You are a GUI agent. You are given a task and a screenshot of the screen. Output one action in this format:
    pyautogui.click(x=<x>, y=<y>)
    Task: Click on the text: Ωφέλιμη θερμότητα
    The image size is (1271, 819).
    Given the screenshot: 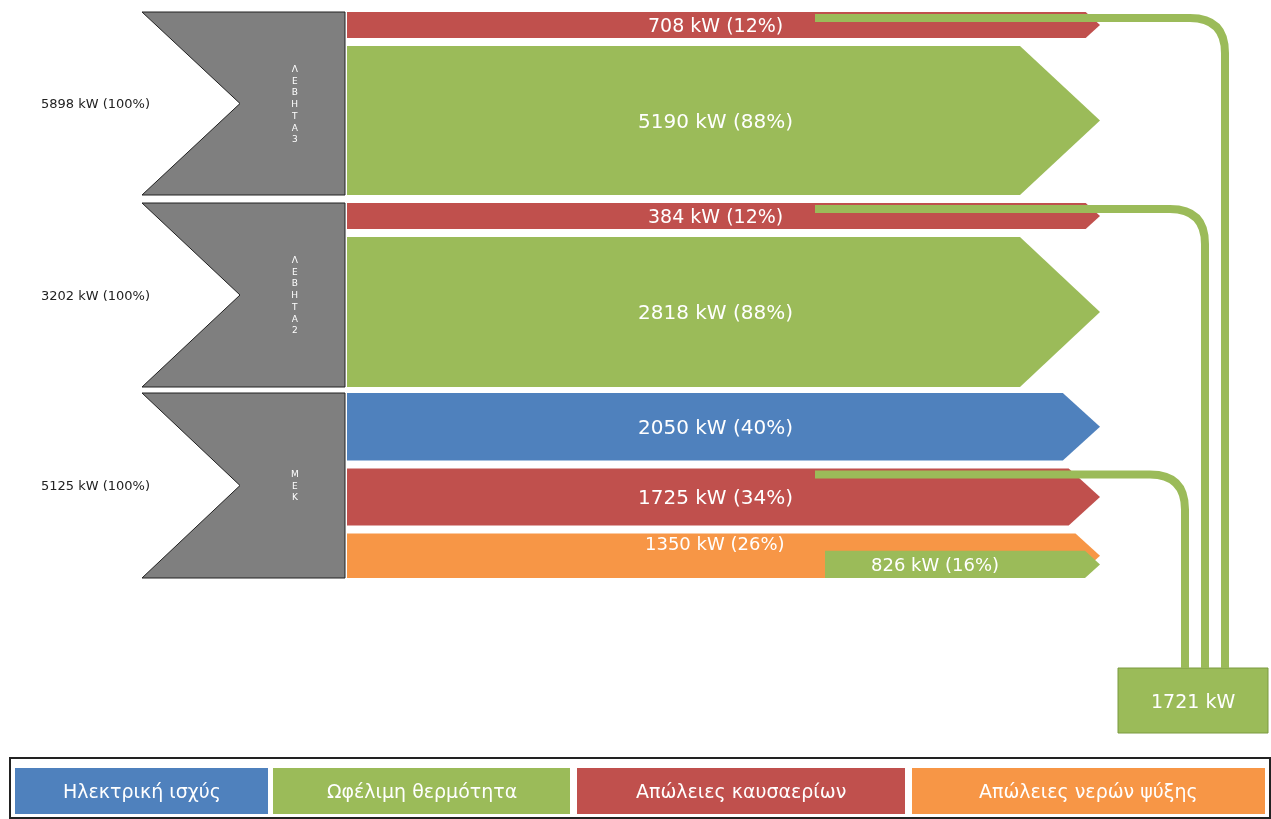 What is the action you would take?
    pyautogui.click(x=422, y=791)
    